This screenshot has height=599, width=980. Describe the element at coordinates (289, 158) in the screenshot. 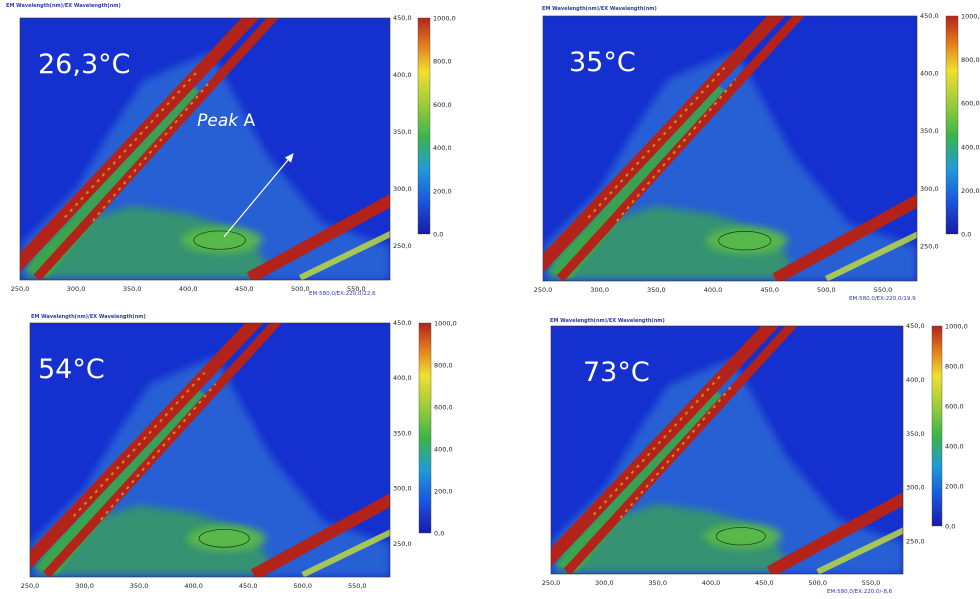

I see `peak-a-arrowhead` at that location.